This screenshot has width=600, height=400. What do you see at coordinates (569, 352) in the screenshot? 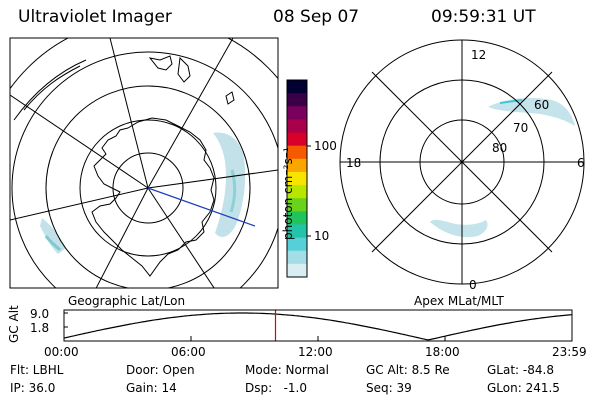
I see `timeline-x-tick-2359: 23:59` at bounding box center [569, 352].